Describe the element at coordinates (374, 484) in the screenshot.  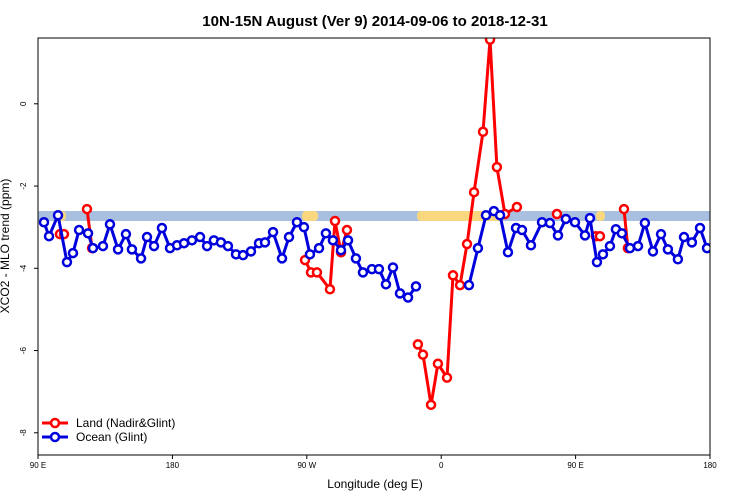
I see `x-axis-label: Longitude (deg E)` at that location.